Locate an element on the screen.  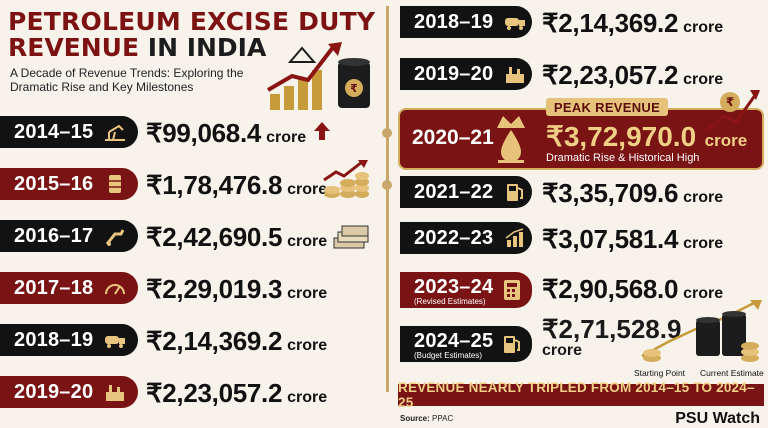
year-pill: 2014–15 is located at coordinates (69, 132).